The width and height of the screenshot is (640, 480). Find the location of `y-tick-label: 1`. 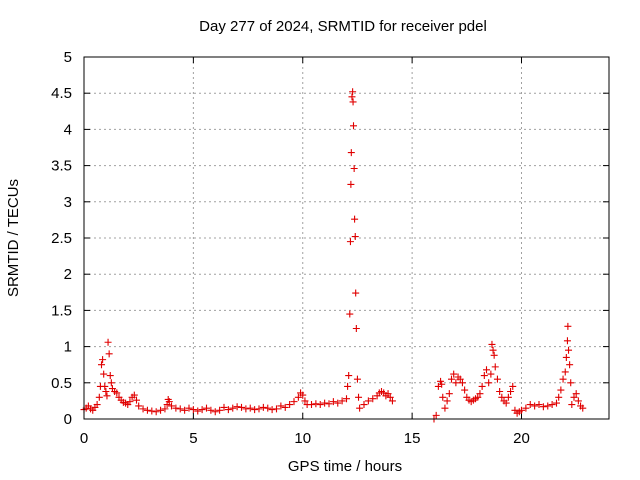

y-tick-label: 1 is located at coordinates (68, 347).